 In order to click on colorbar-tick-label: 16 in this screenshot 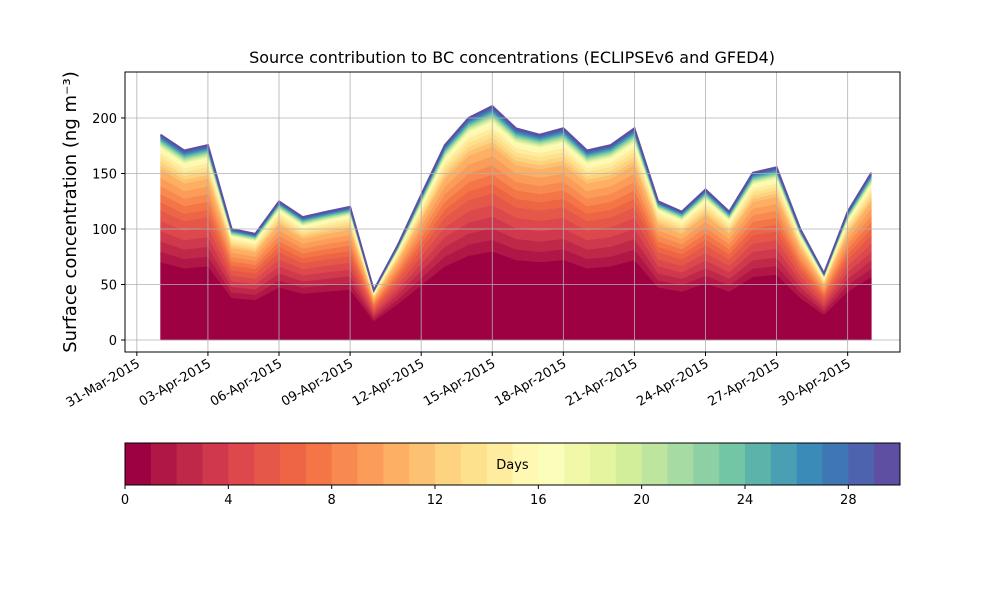, I will do `click(538, 500)`.